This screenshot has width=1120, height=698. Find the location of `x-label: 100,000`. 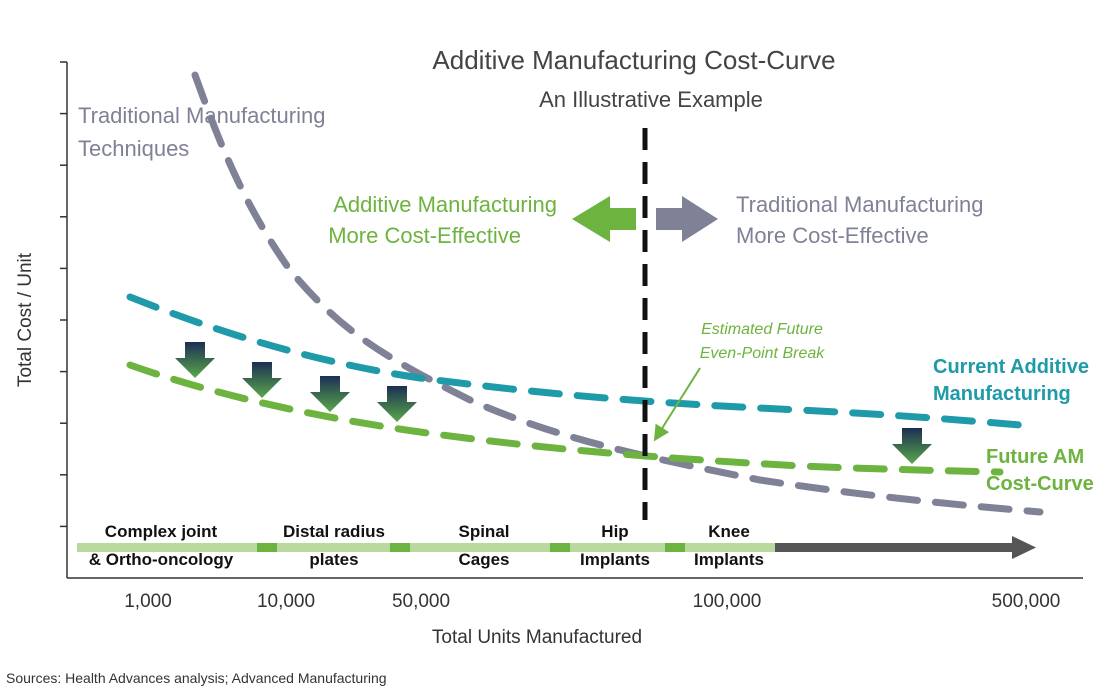

x-label: 100,000 is located at coordinates (727, 601).